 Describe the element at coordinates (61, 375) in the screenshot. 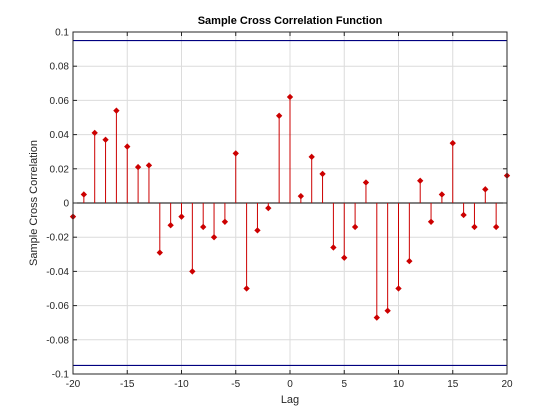

I see `y-tick-label: -0.1` at that location.